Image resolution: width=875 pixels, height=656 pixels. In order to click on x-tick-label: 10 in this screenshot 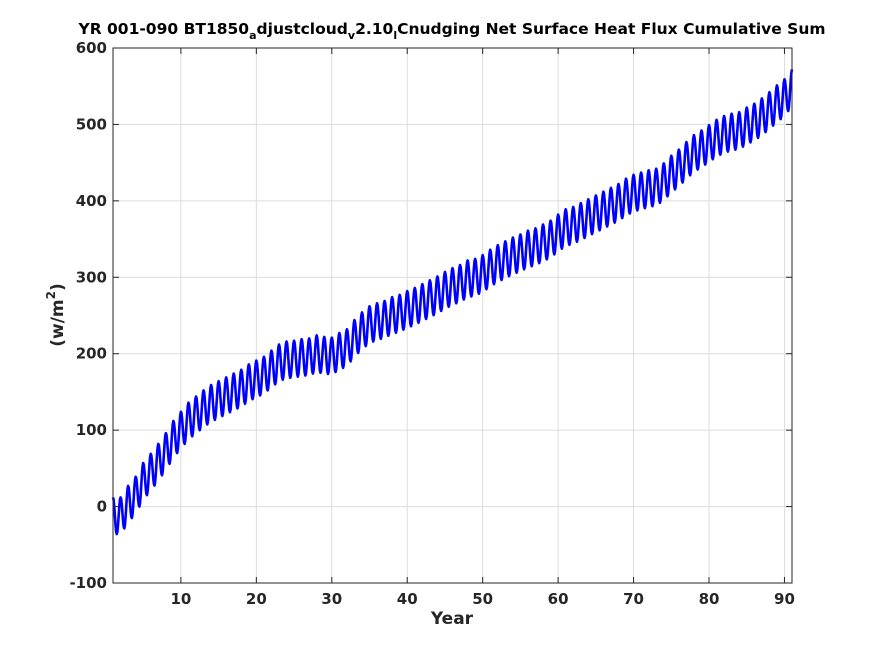, I will do `click(180, 599)`.